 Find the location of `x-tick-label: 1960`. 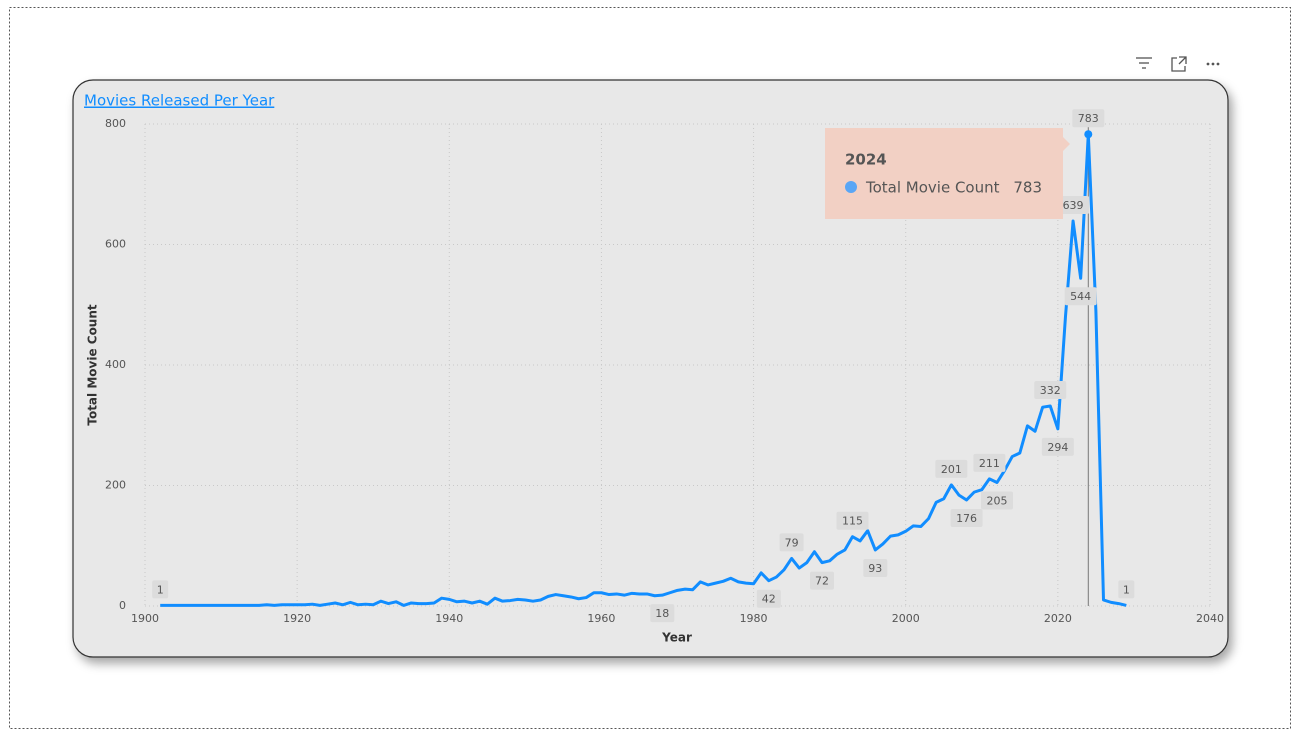

x-tick-label: 1960 is located at coordinates (601, 618).